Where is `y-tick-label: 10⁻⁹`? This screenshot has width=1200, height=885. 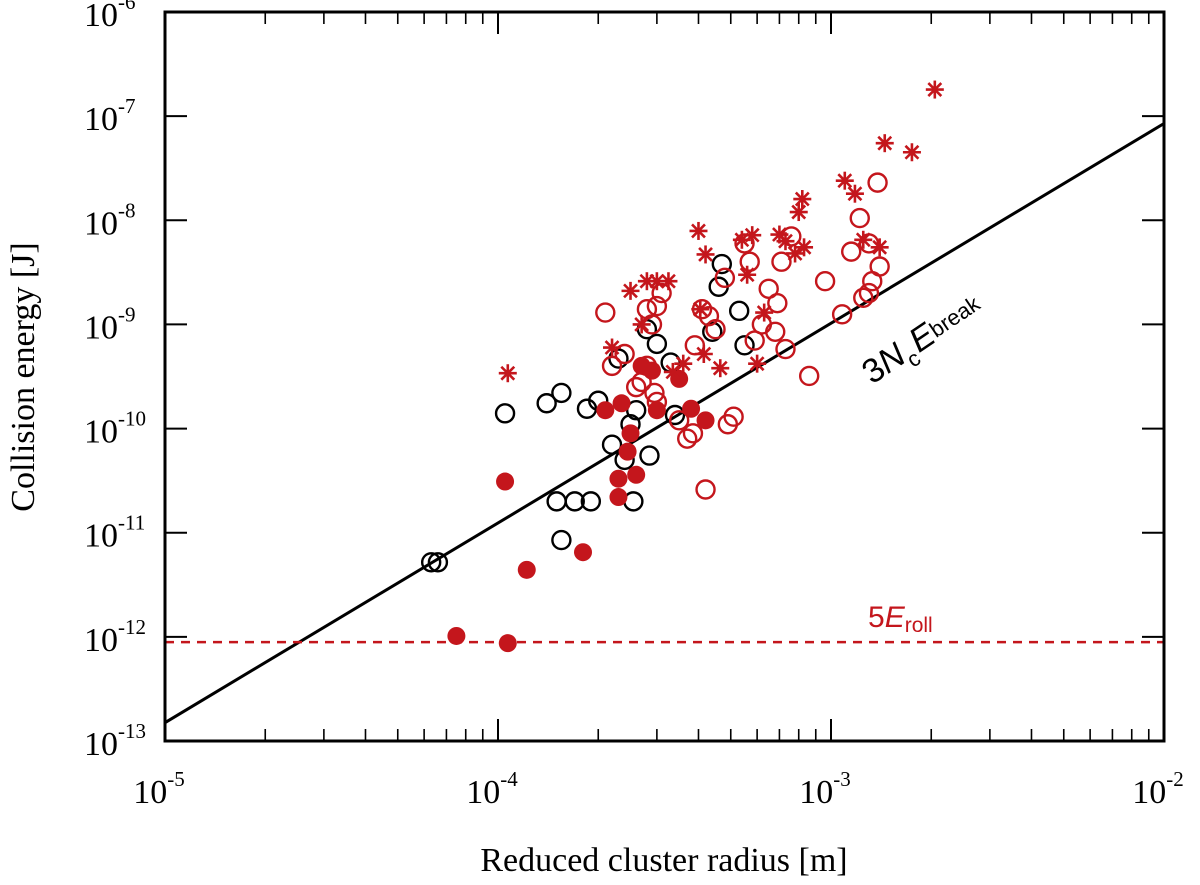
y-tick-label: 10⁻⁹ is located at coordinates (110, 324).